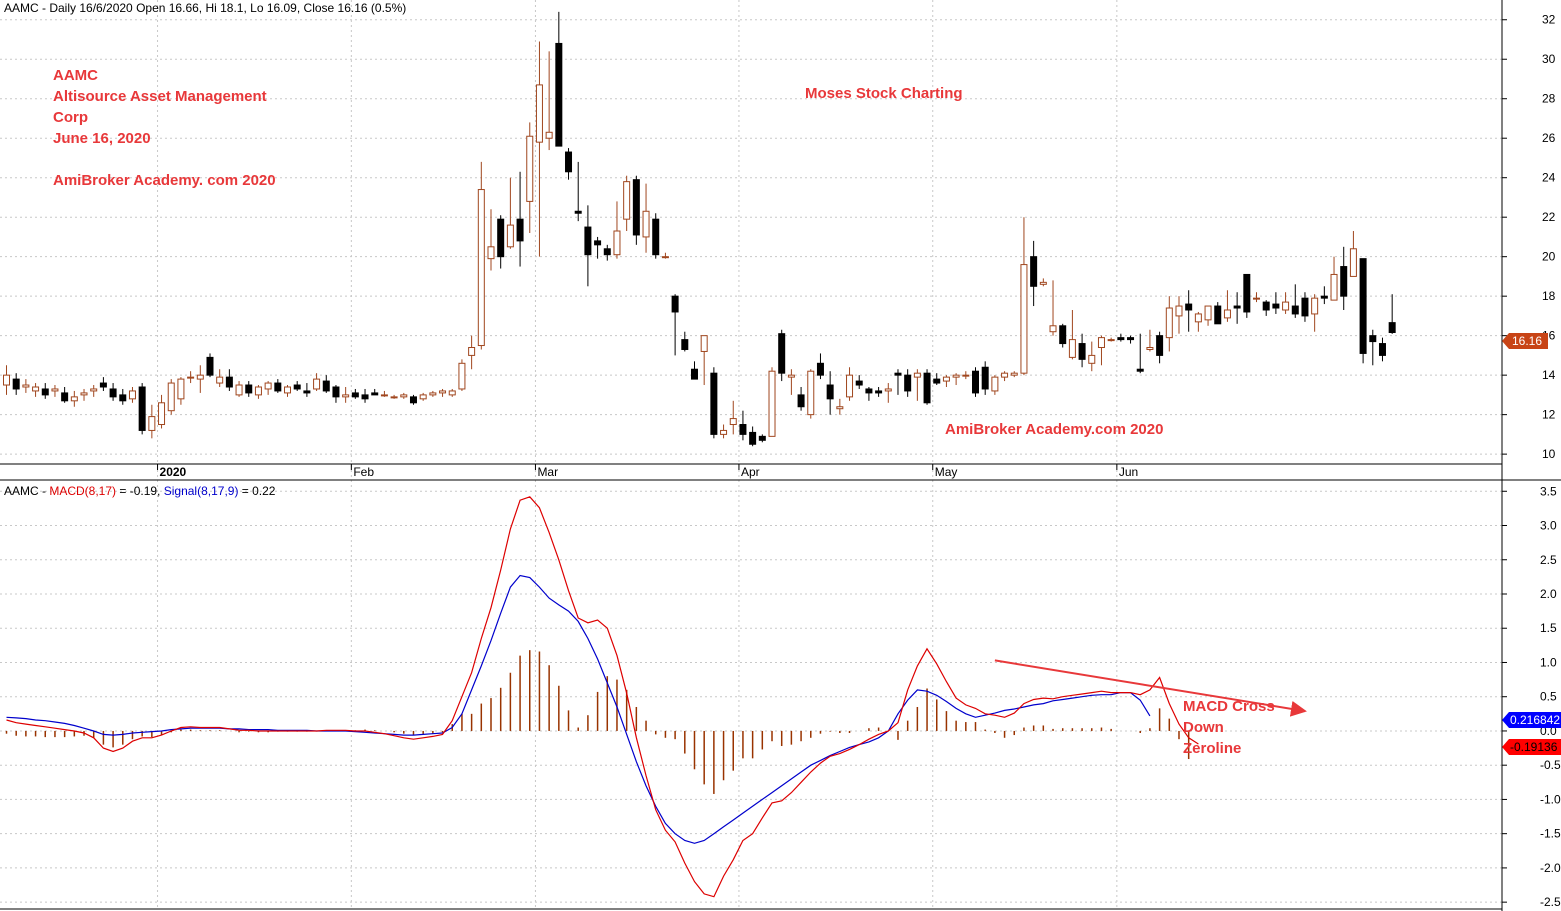 The width and height of the screenshot is (1561, 911). Describe the element at coordinates (1054, 429) in the screenshot. I see `annotation-site-bottom: AmiBroker Academy.com 2020` at that location.